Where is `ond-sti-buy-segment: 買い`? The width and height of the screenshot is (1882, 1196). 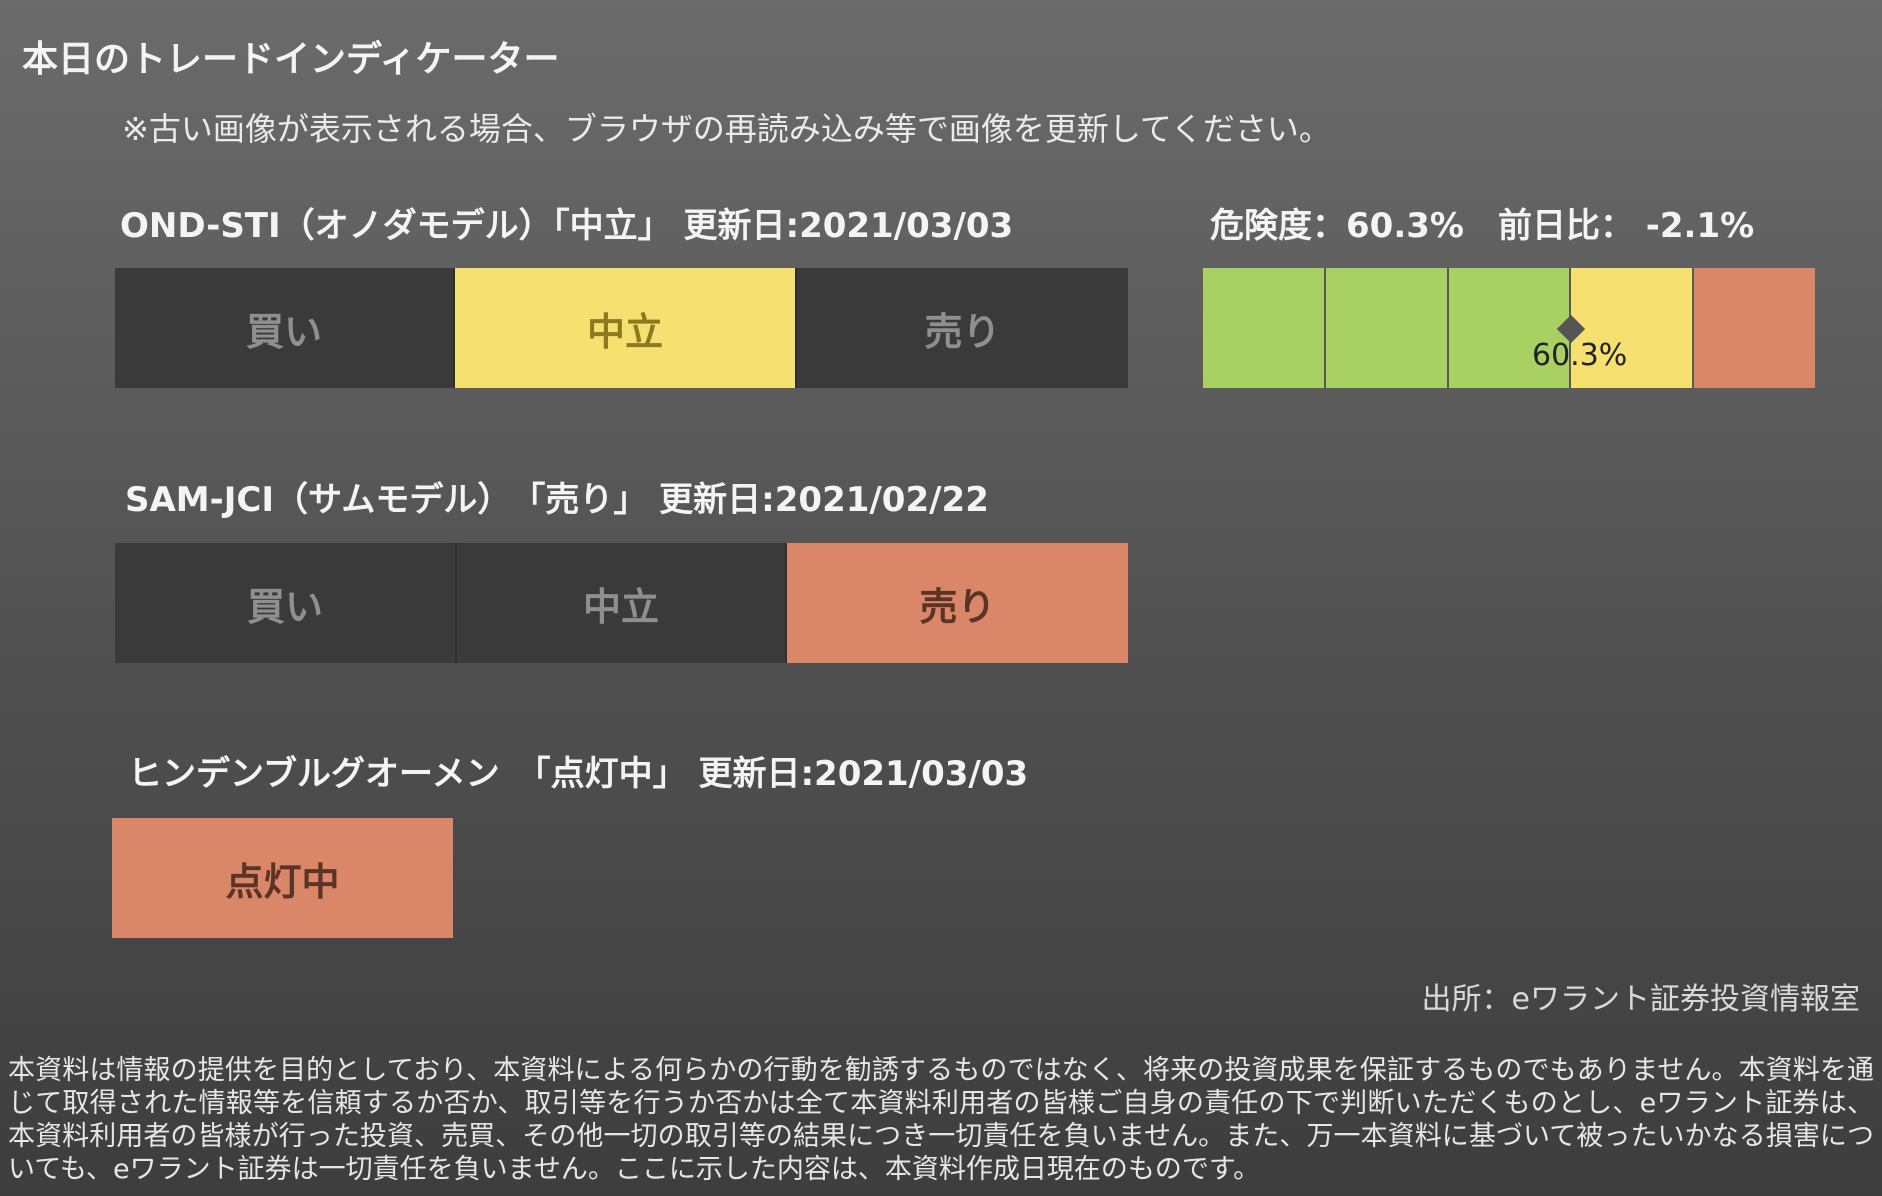
ond-sti-buy-segment: 買い is located at coordinates (285, 328).